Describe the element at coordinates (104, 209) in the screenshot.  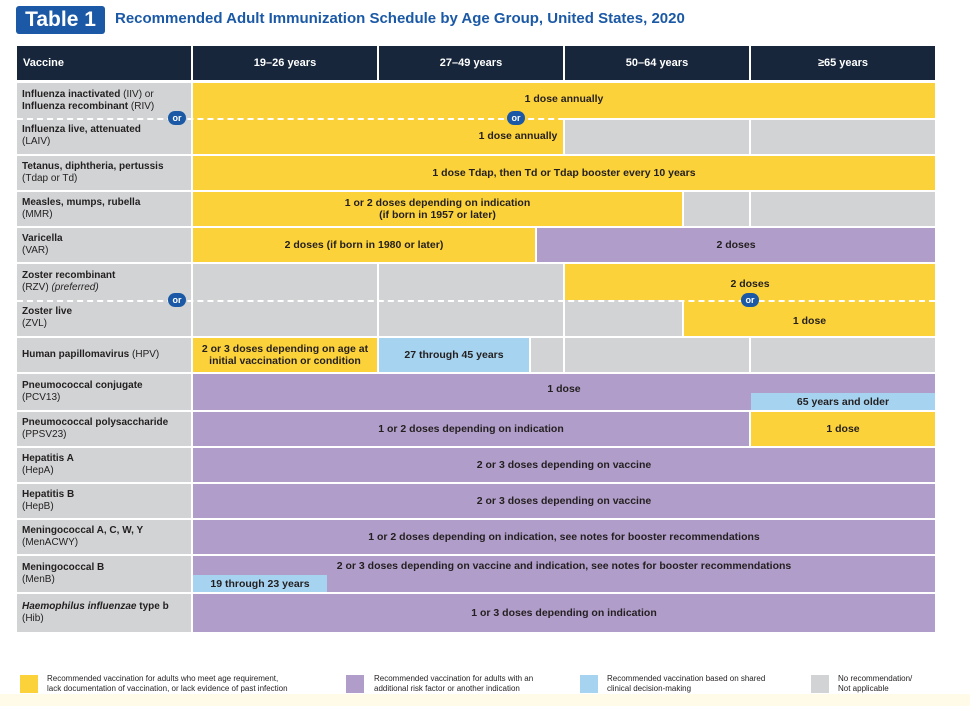
I see `vaccine-label-mmr: Measles, mumps, rubella (MMR)` at that location.